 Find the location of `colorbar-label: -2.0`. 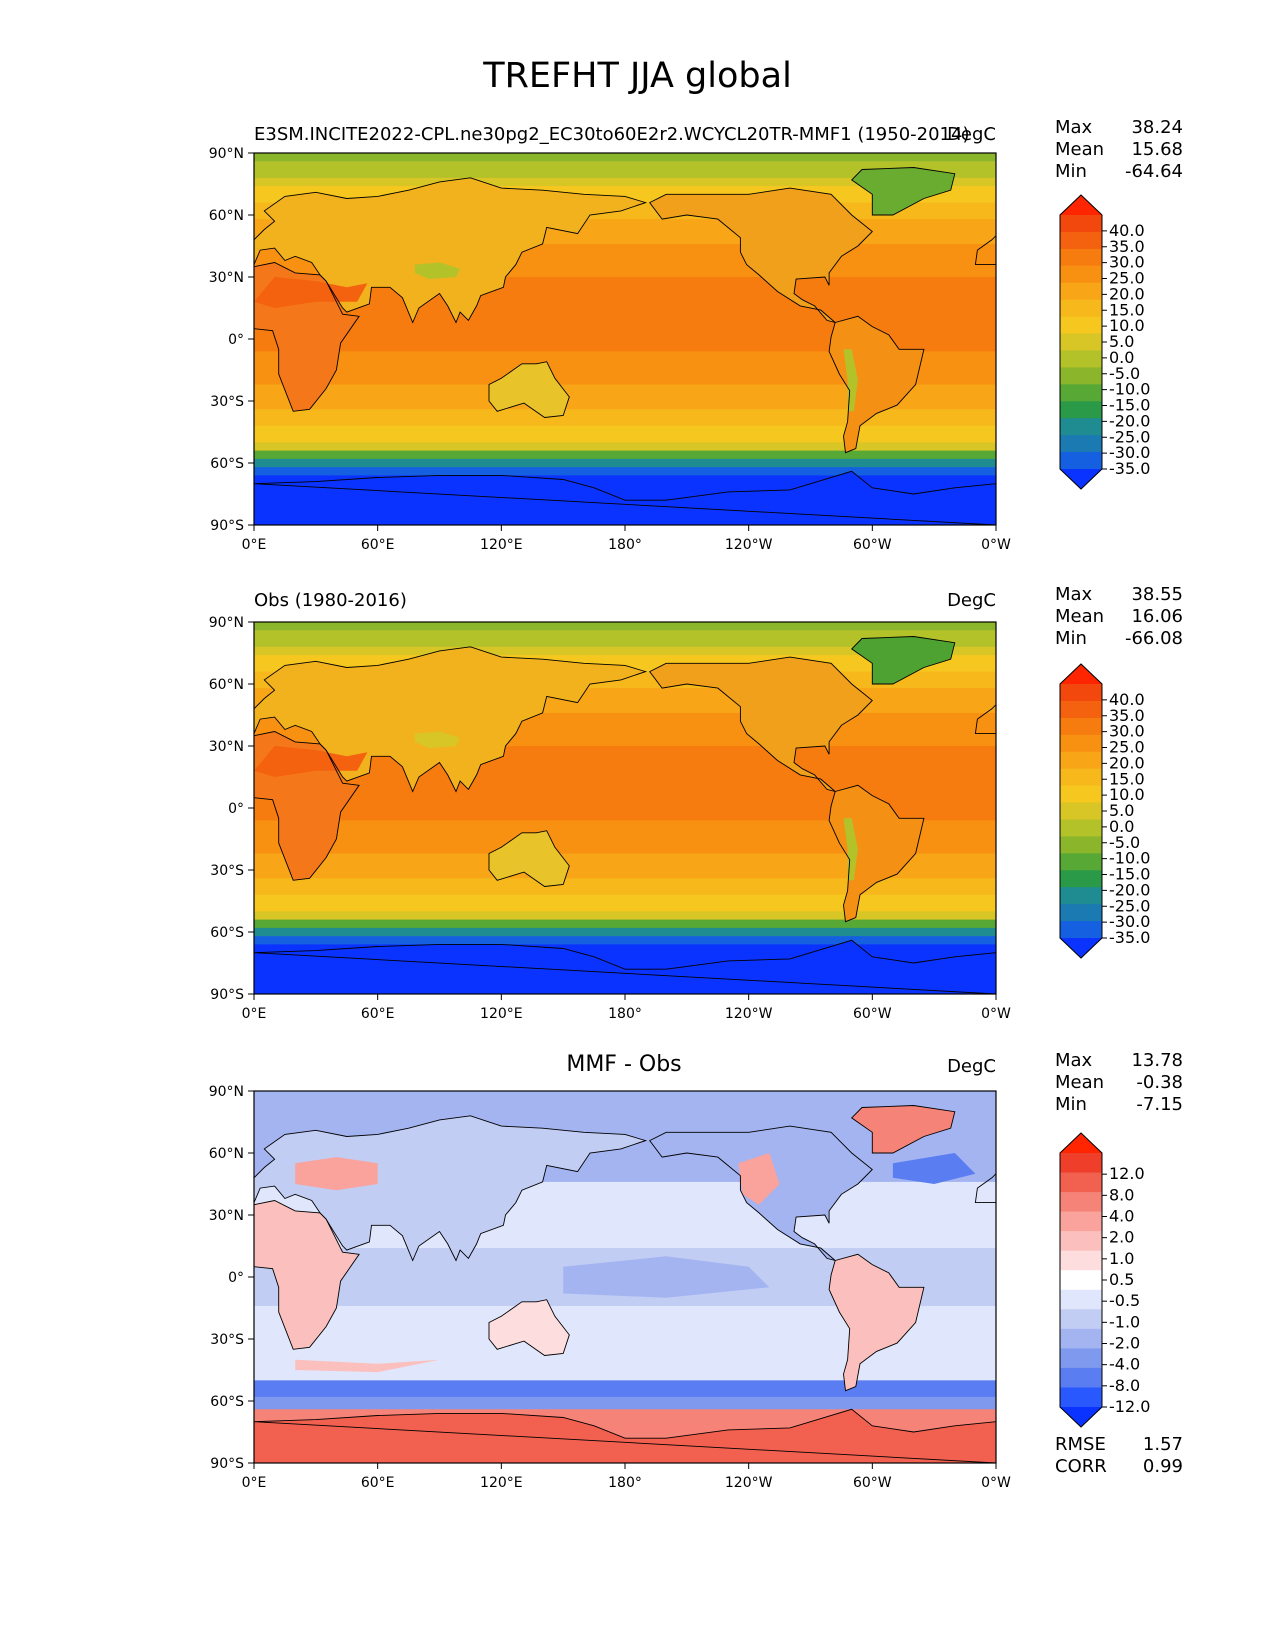

colorbar-label: -2.0 is located at coordinates (1124, 1343).